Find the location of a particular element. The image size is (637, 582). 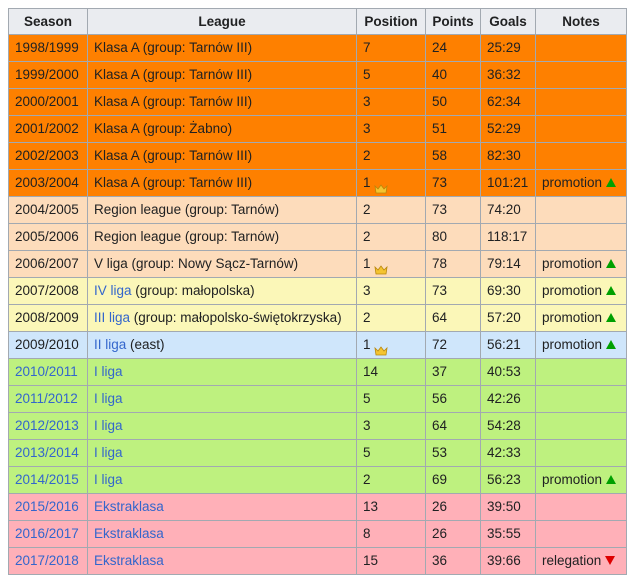

season-text: 1999/2000 is located at coordinates (47, 74).